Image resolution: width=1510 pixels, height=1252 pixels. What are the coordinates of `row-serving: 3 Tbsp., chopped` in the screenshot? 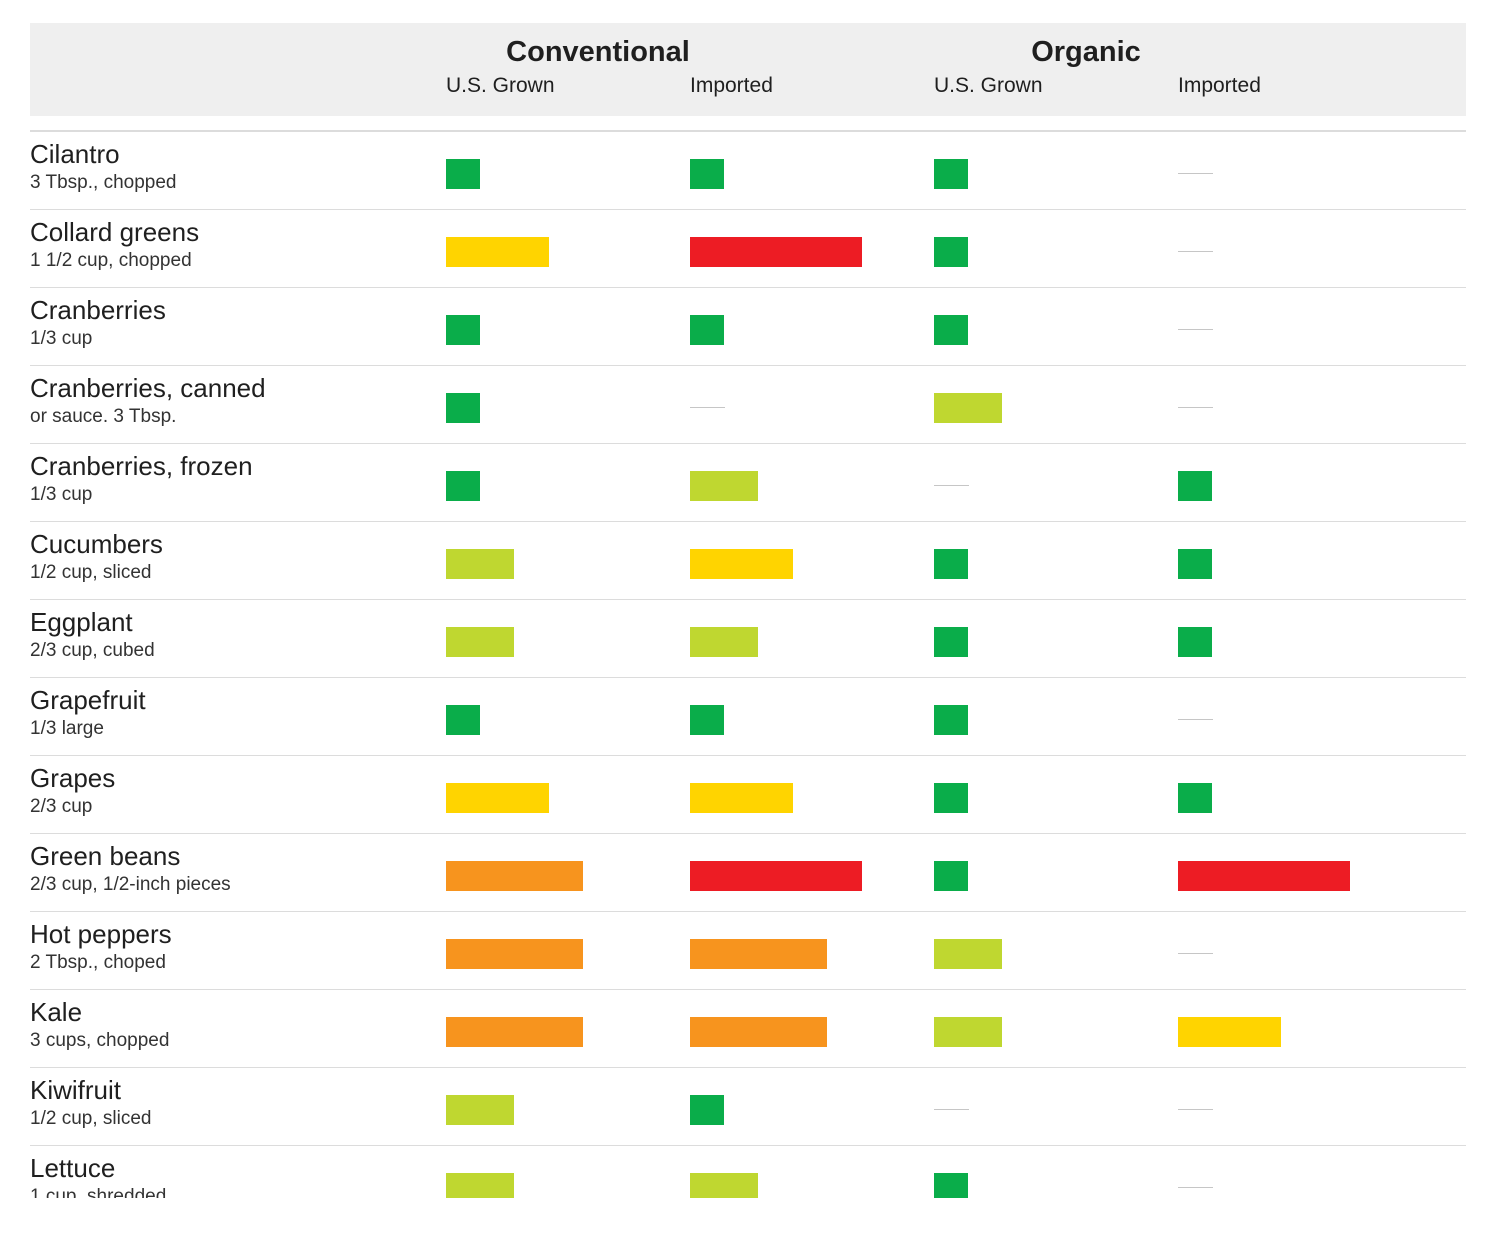 It's located at (103, 182).